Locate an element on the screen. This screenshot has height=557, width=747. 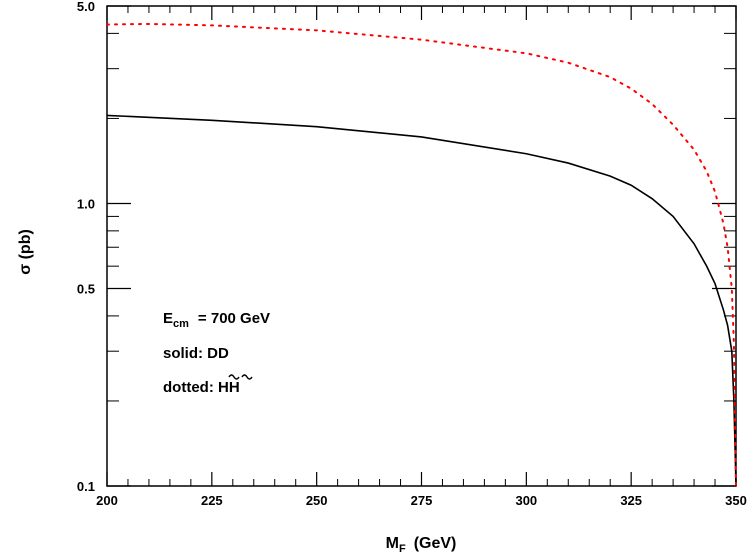
x-tick-label: 300 is located at coordinates (526, 500).